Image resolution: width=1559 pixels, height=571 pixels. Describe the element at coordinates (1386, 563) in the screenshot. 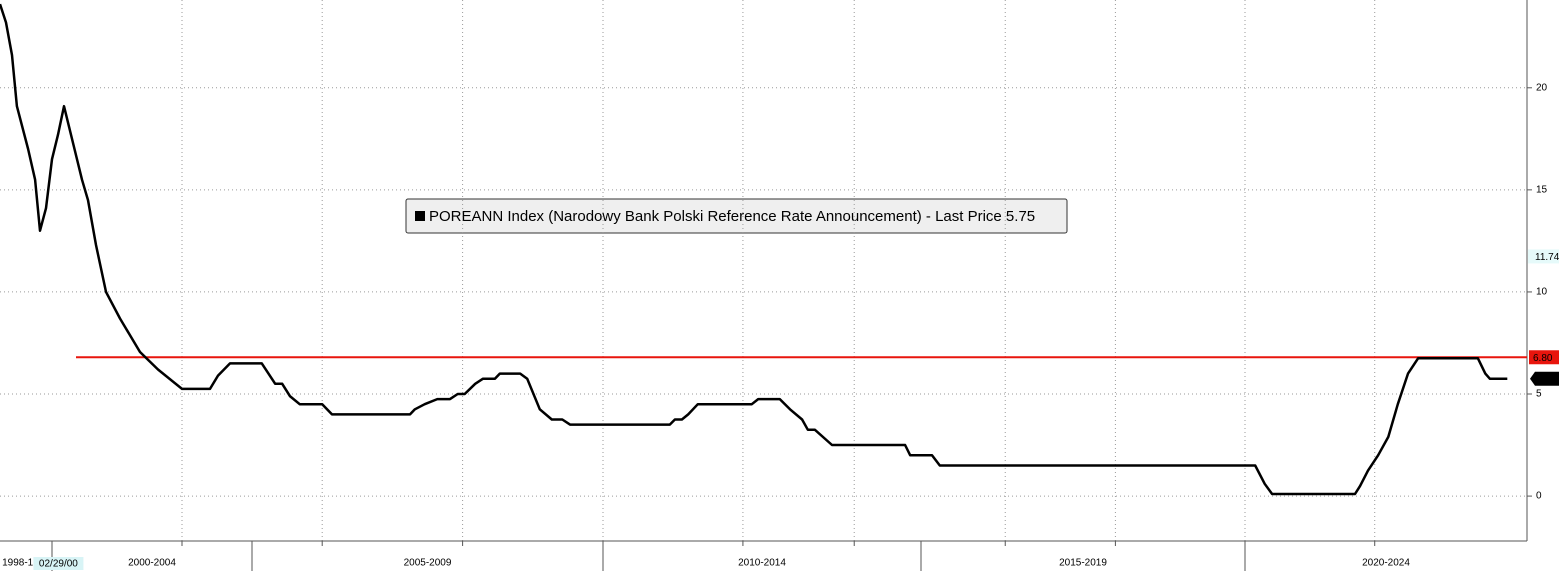

I see `x-tick-label: 2020-2024` at that location.